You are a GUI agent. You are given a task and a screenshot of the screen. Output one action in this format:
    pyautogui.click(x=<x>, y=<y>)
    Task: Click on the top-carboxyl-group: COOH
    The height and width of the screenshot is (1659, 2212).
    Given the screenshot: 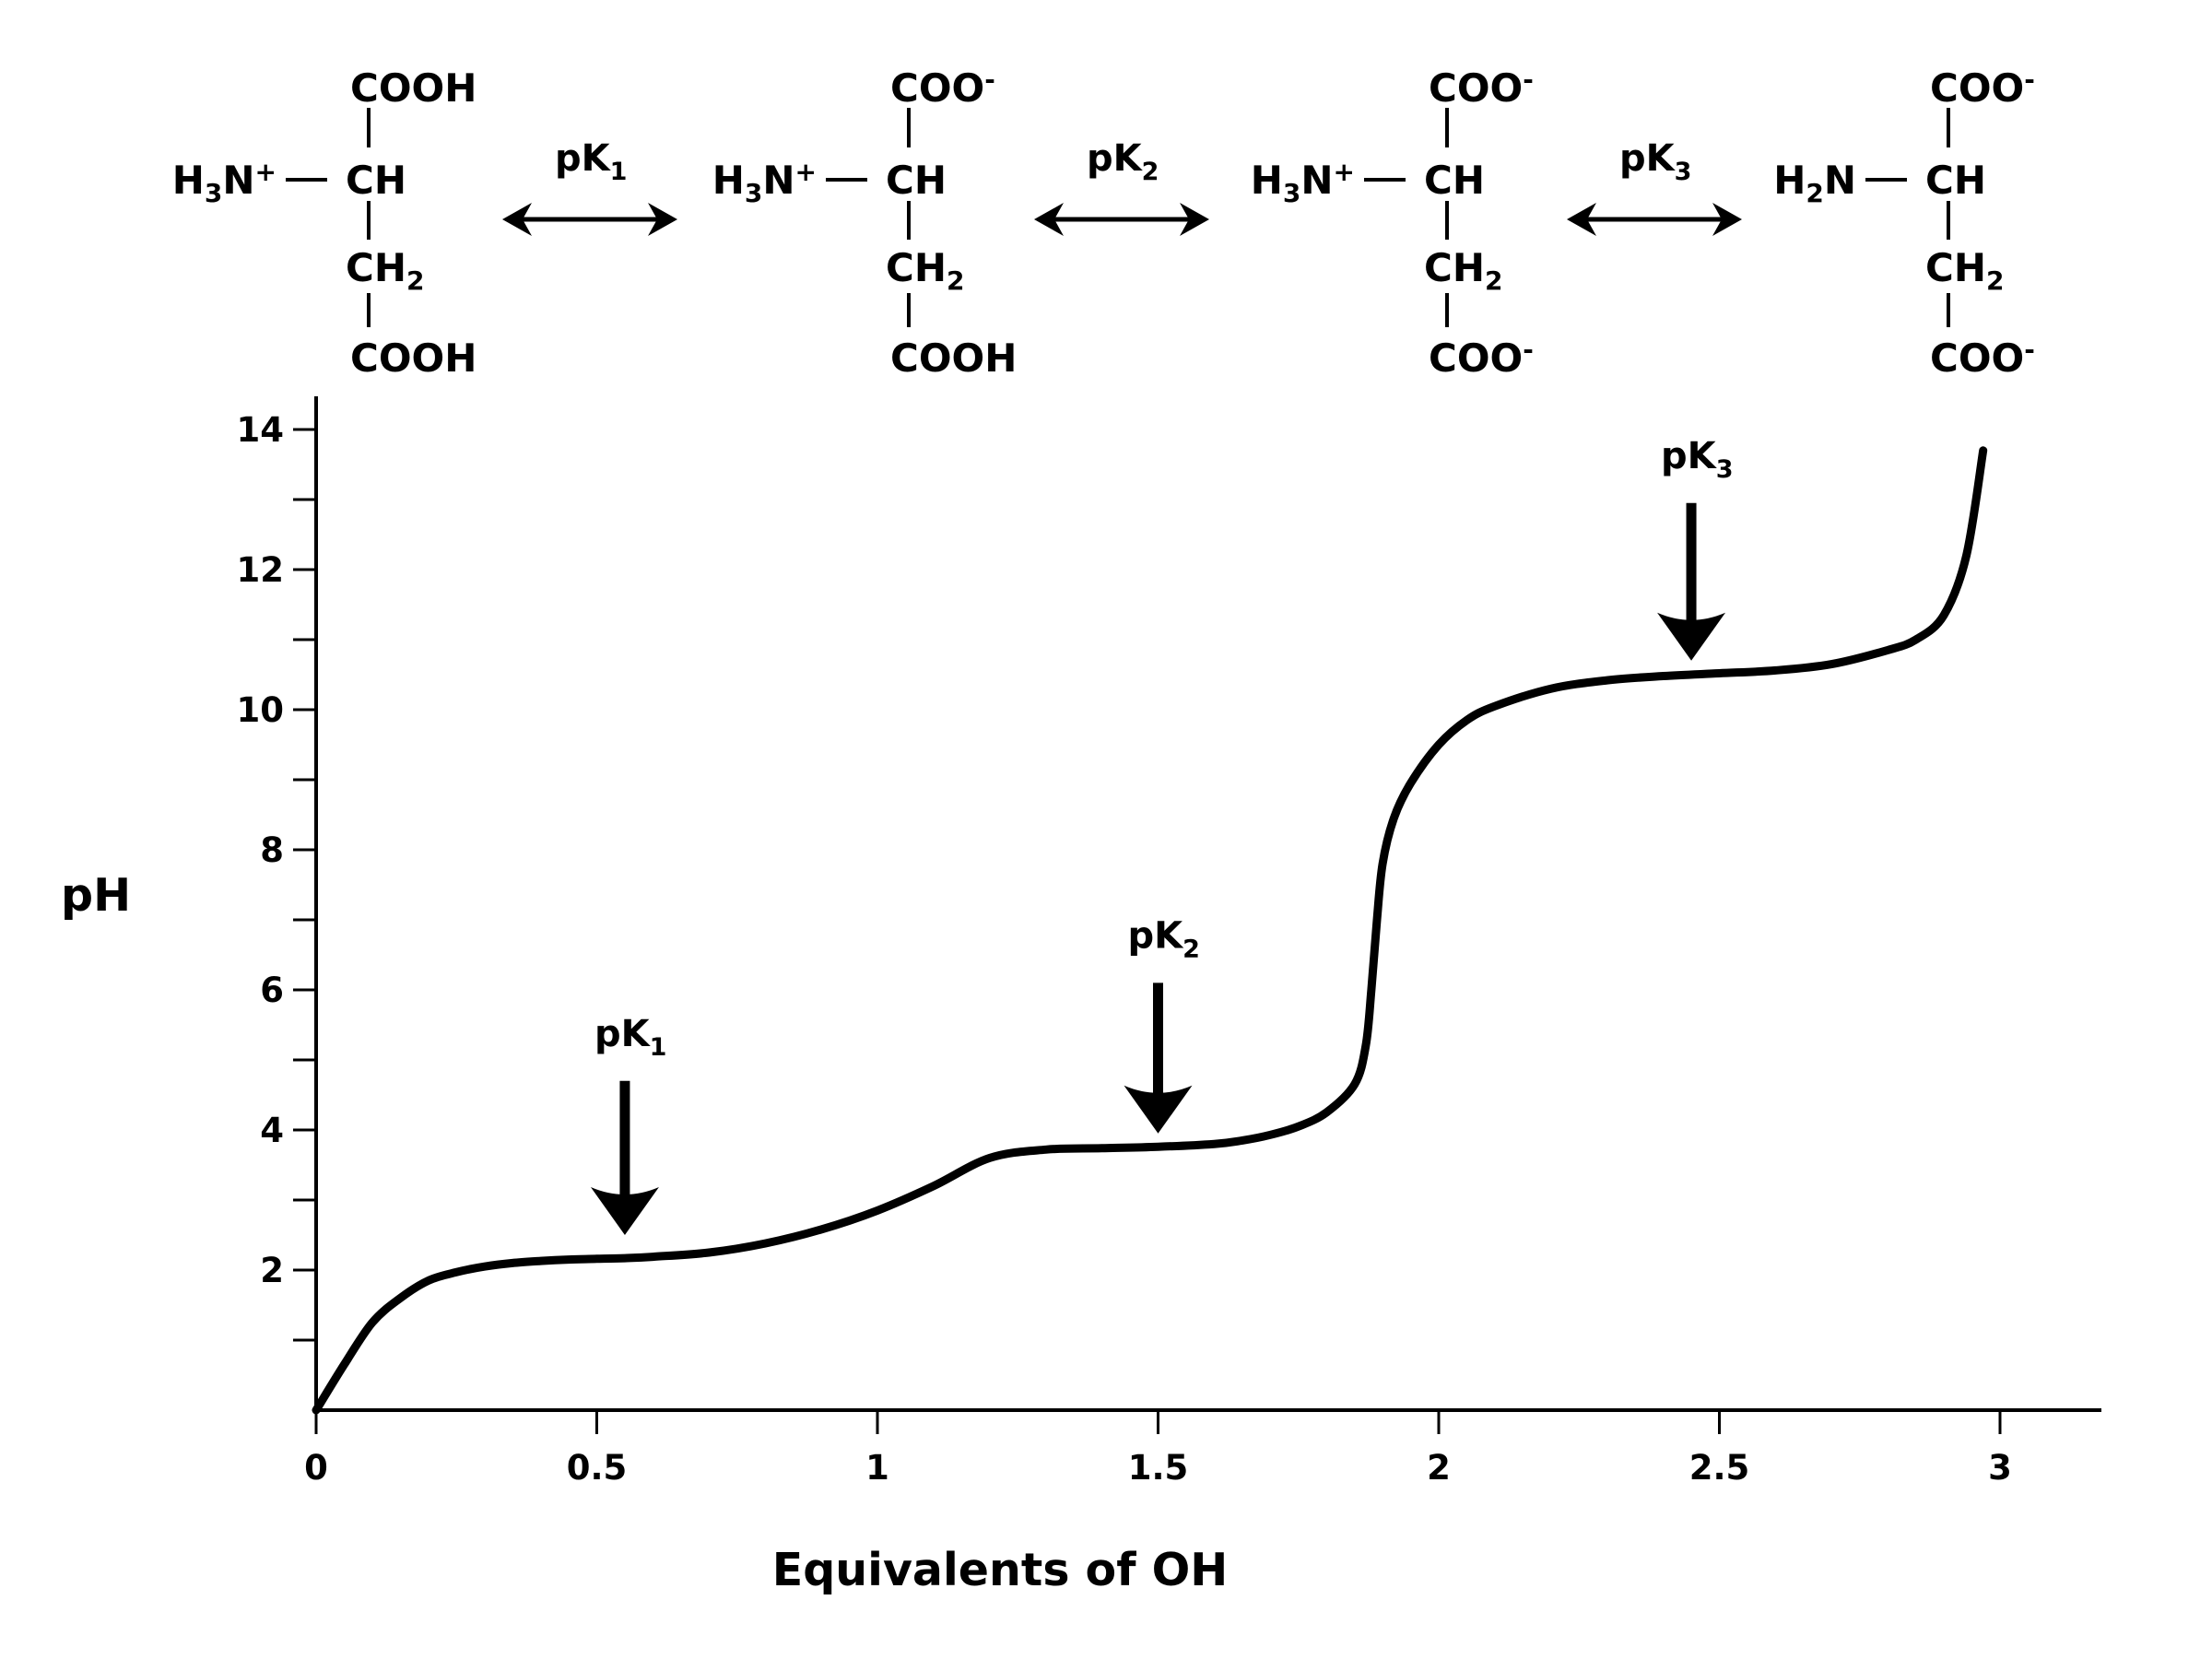 What is the action you would take?
    pyautogui.click(x=413, y=88)
    